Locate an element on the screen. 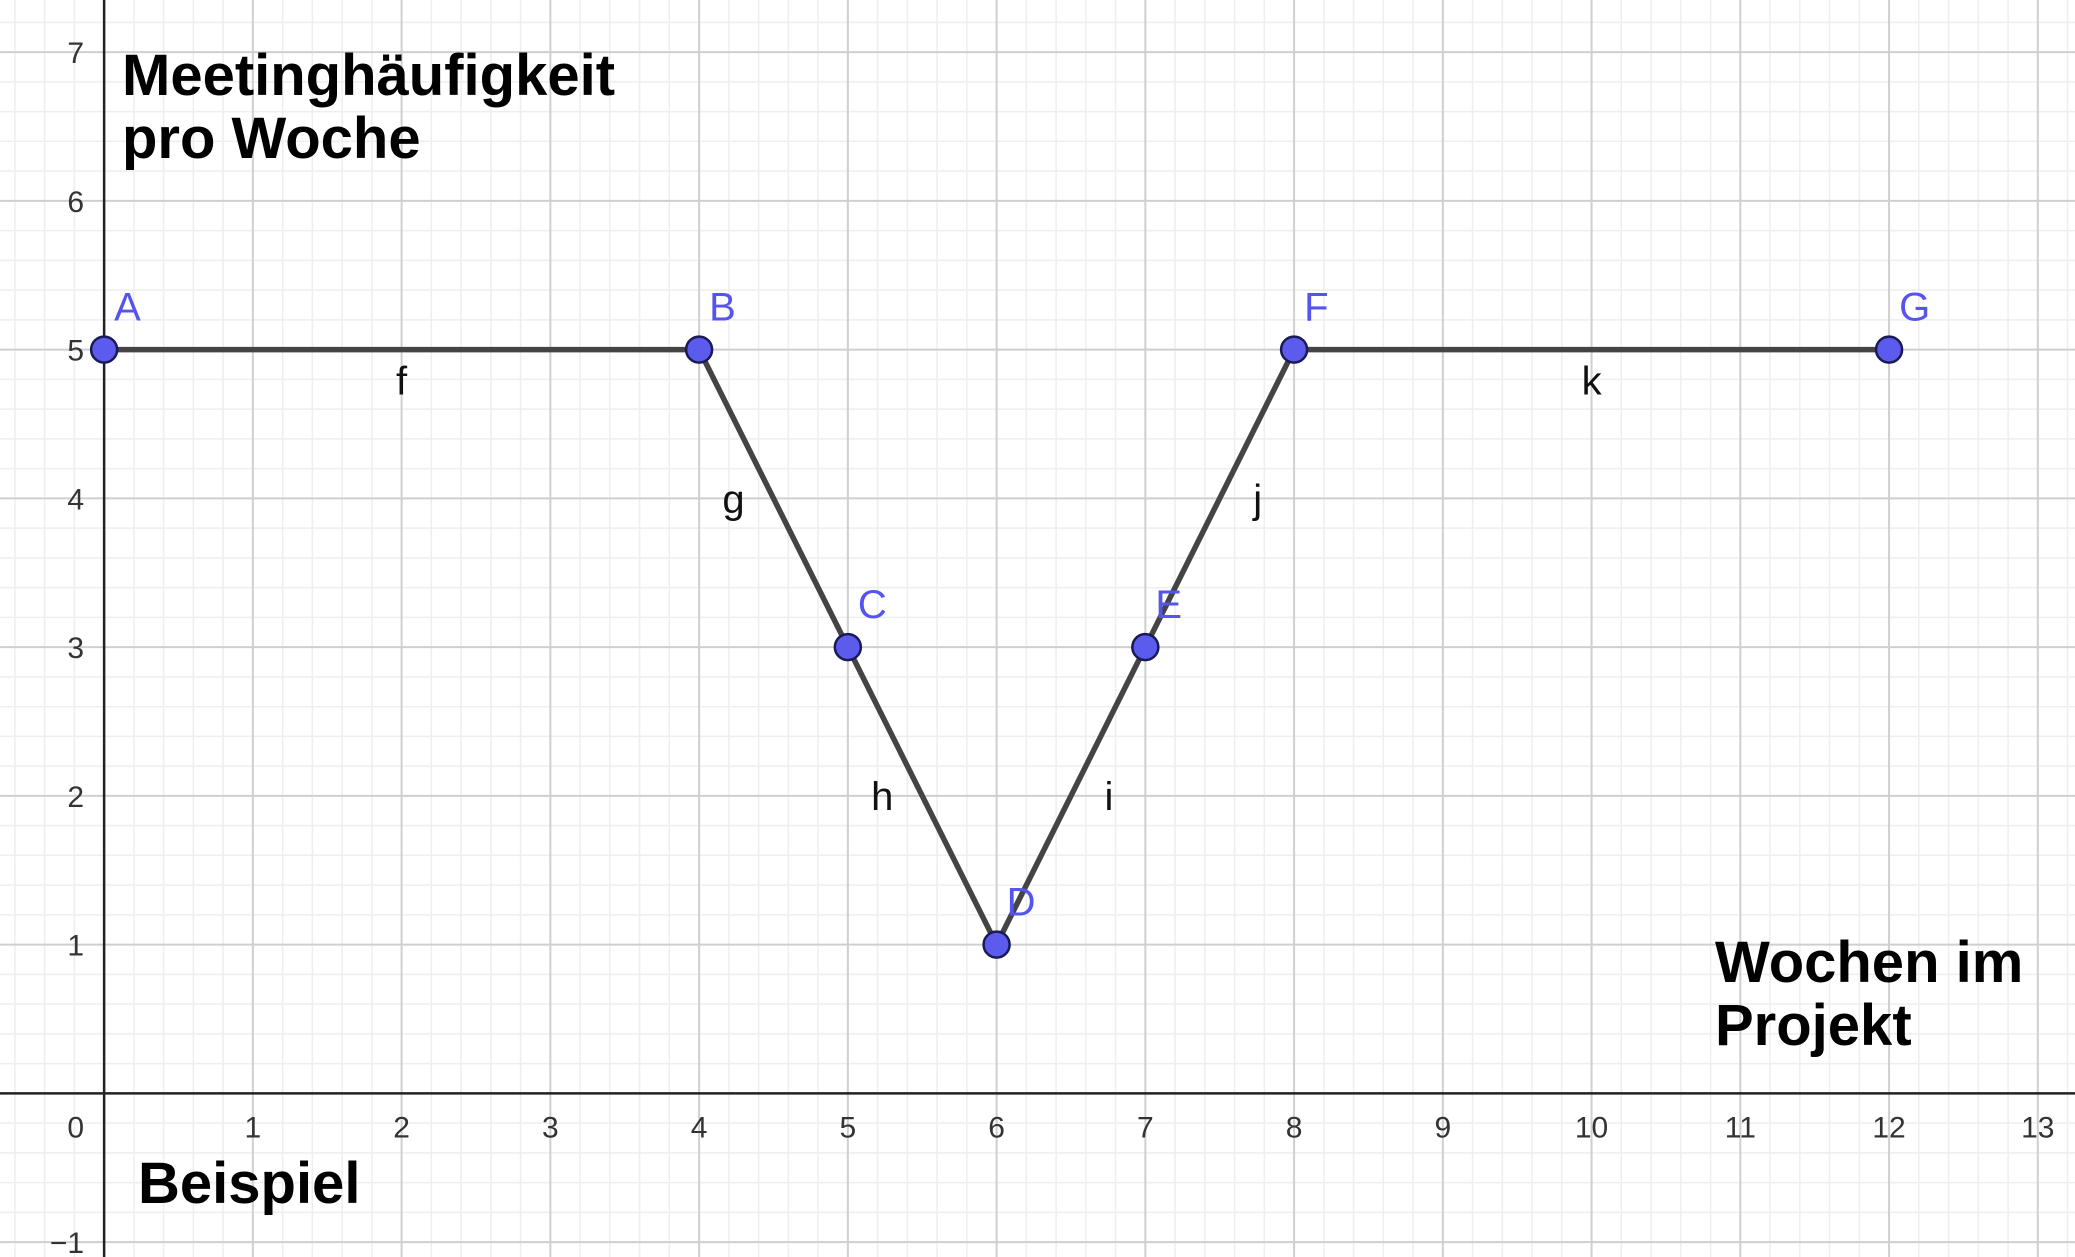  segment-g is located at coordinates (773, 498).